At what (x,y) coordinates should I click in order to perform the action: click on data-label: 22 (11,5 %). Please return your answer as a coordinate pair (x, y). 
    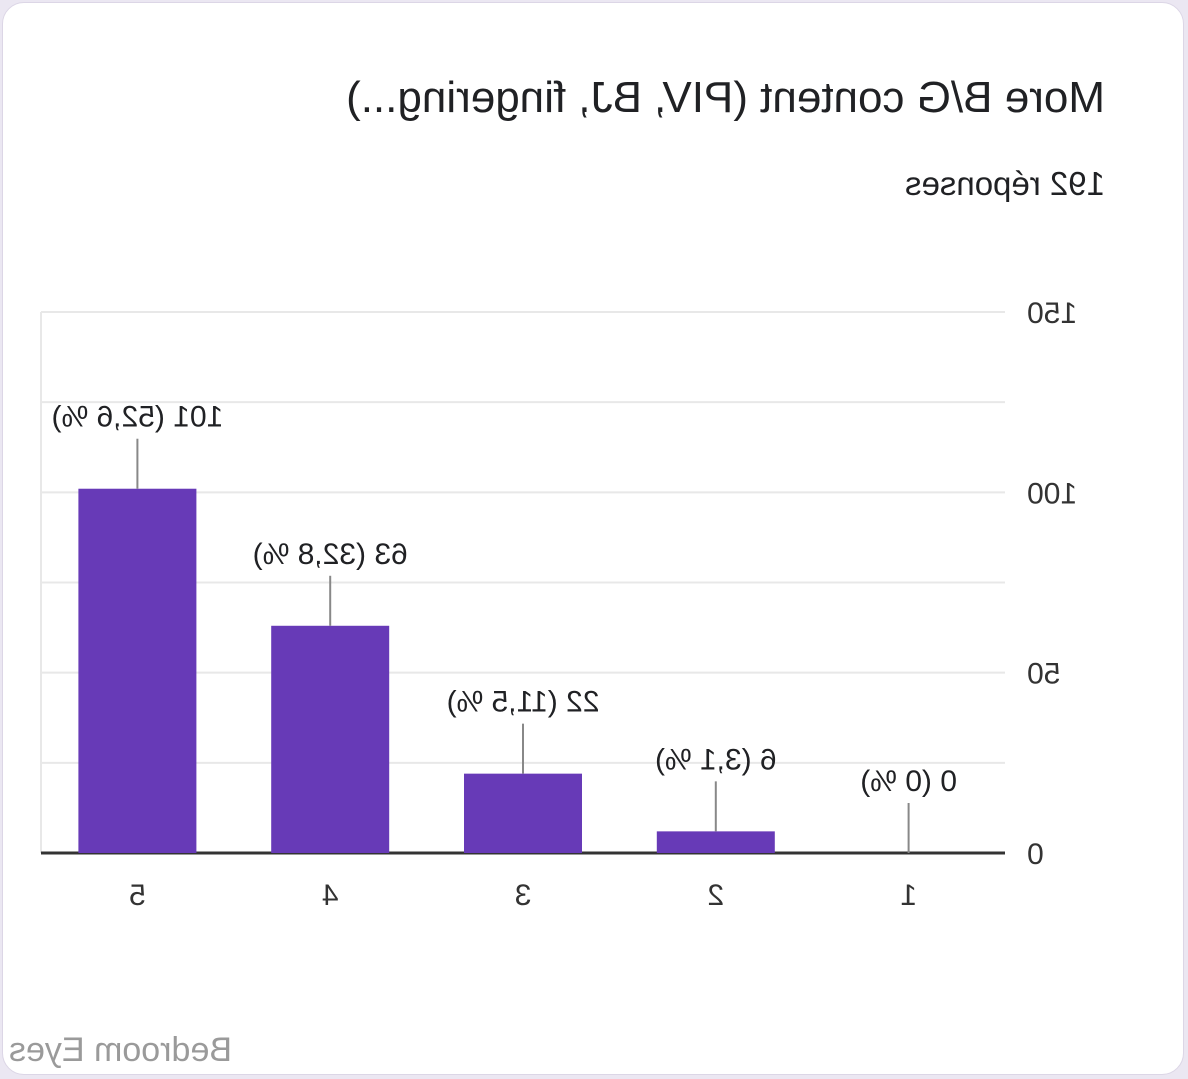
    Looking at the image, I should click on (523, 702).